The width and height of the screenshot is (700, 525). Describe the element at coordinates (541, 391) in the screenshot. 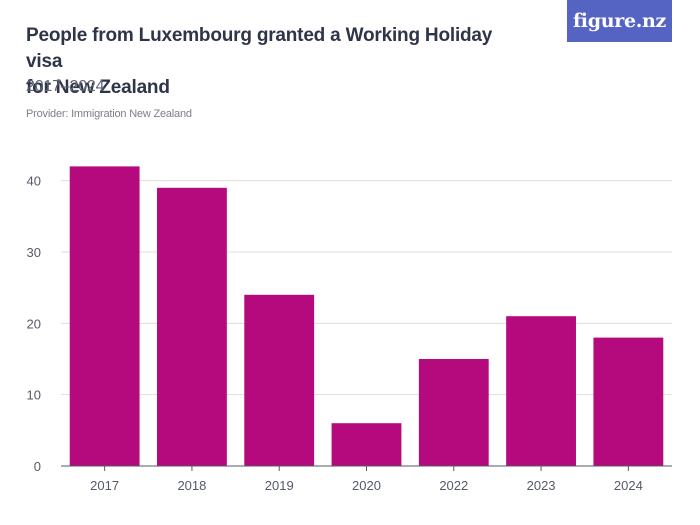

I see `bar-2023` at that location.